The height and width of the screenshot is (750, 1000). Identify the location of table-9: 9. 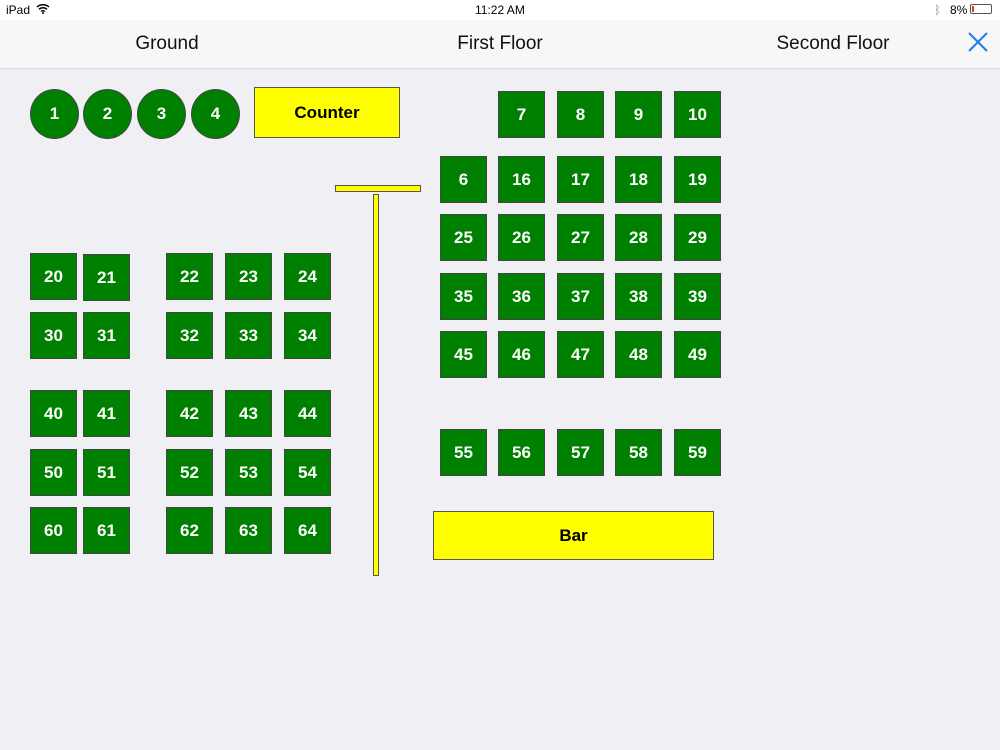
(638, 114).